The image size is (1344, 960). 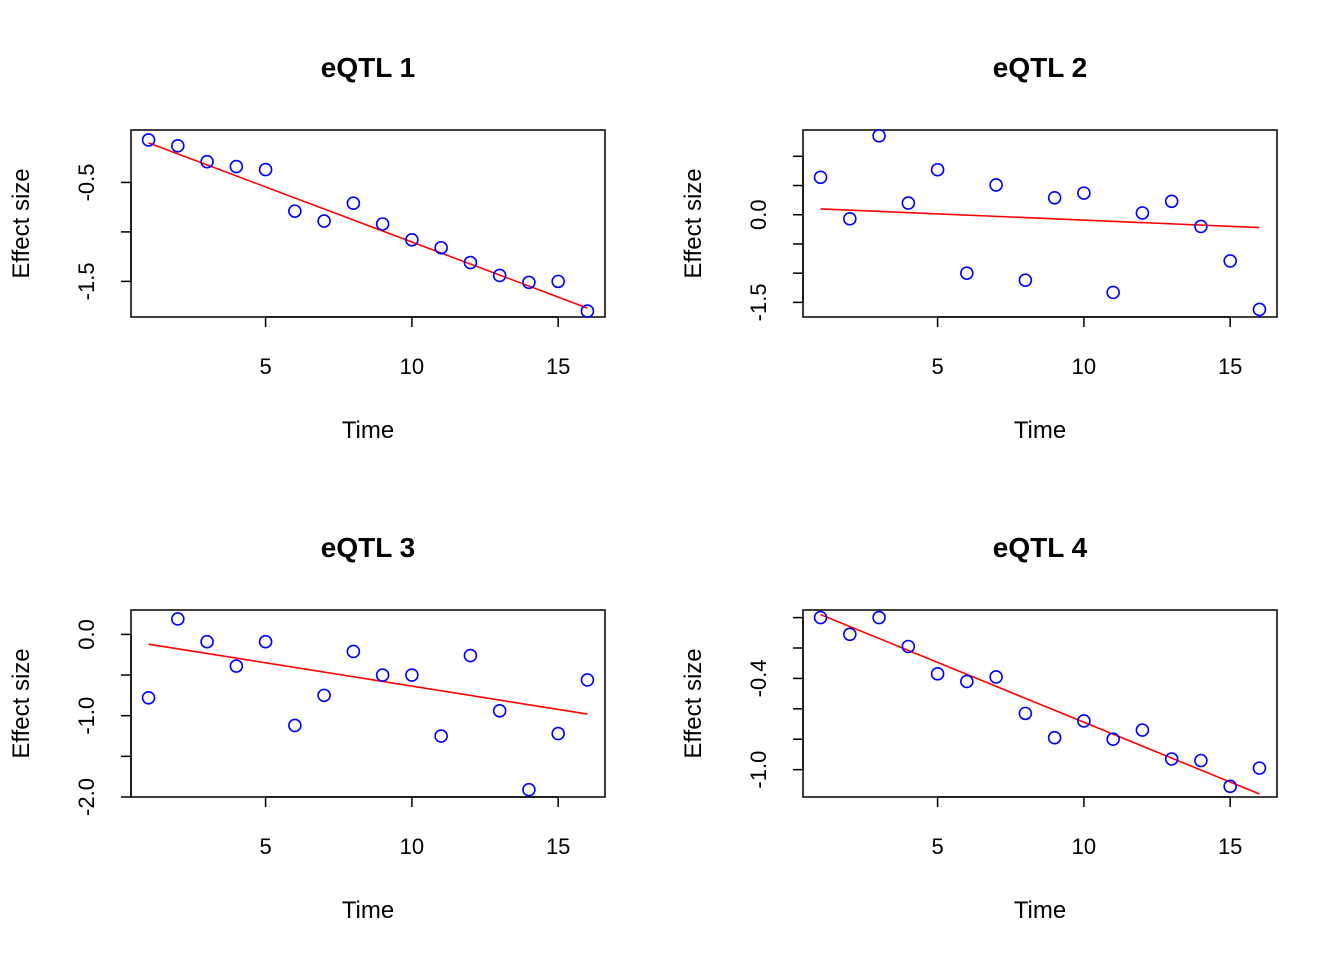 I want to click on panel-title: eQTL 3, so click(x=368, y=547).